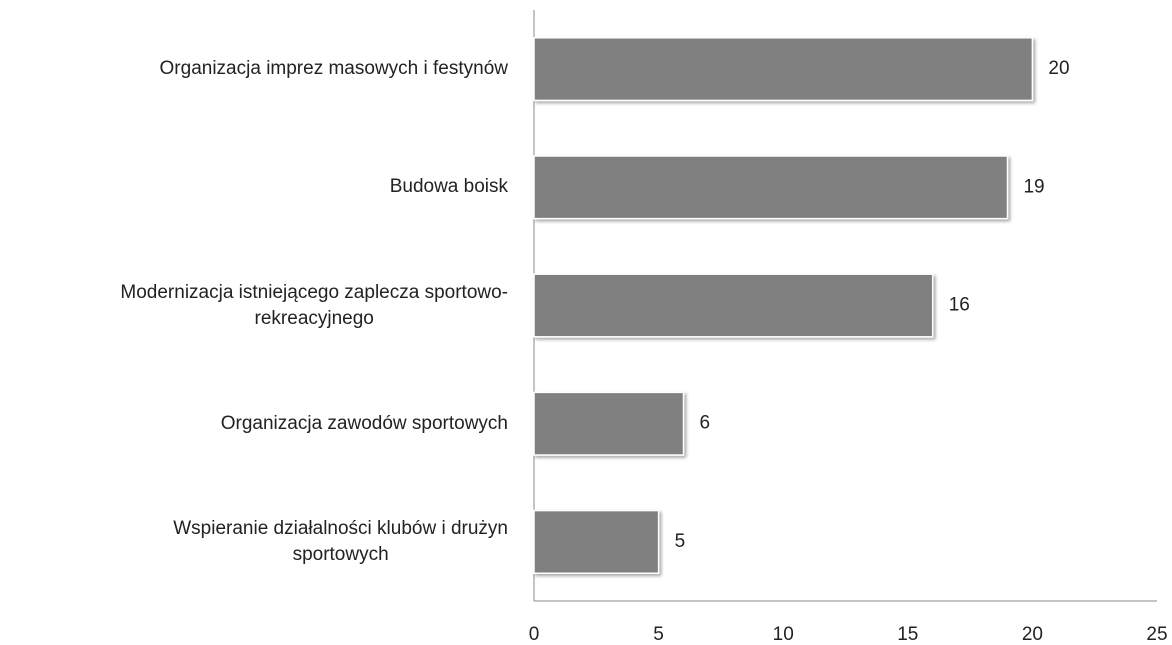  Describe the element at coordinates (534, 634) in the screenshot. I see `x-tick-label: 0` at that location.